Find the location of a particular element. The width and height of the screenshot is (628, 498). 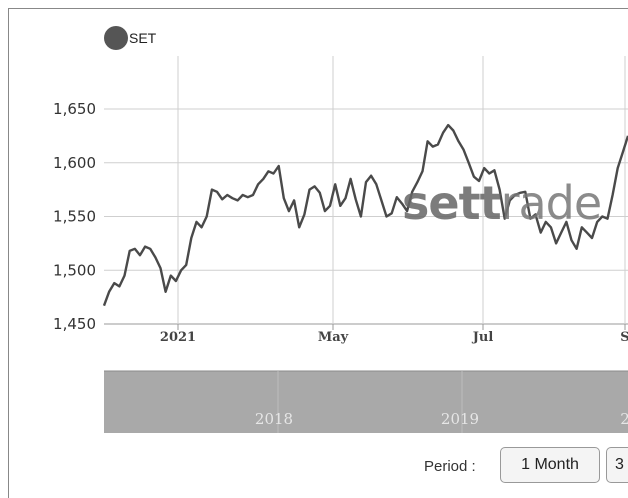

x-tick-label: Jul is located at coordinates (483, 337).